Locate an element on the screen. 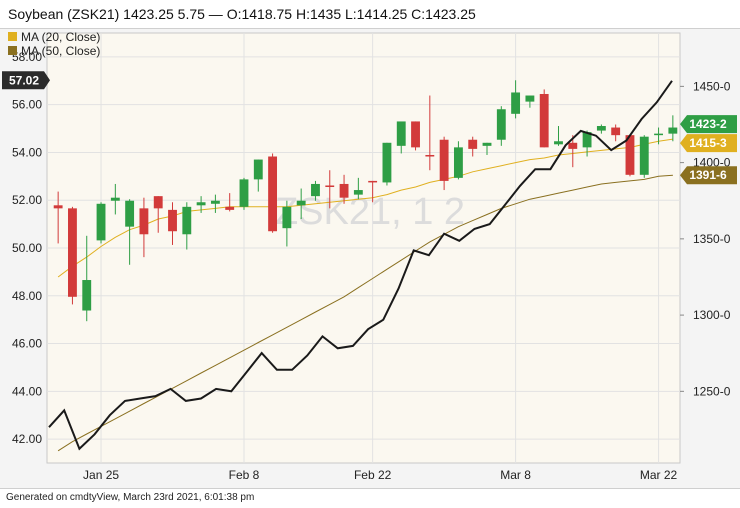  right-tick-label: 1450-0 is located at coordinates (712, 86).